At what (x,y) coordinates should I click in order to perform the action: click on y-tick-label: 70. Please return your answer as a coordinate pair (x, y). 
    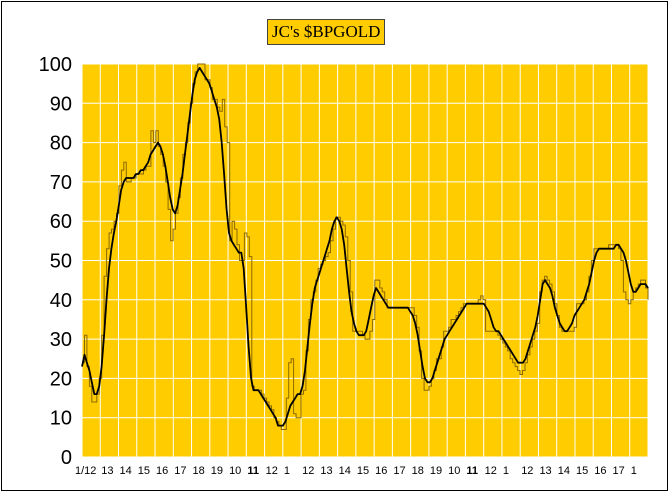
    Looking at the image, I should click on (61, 183).